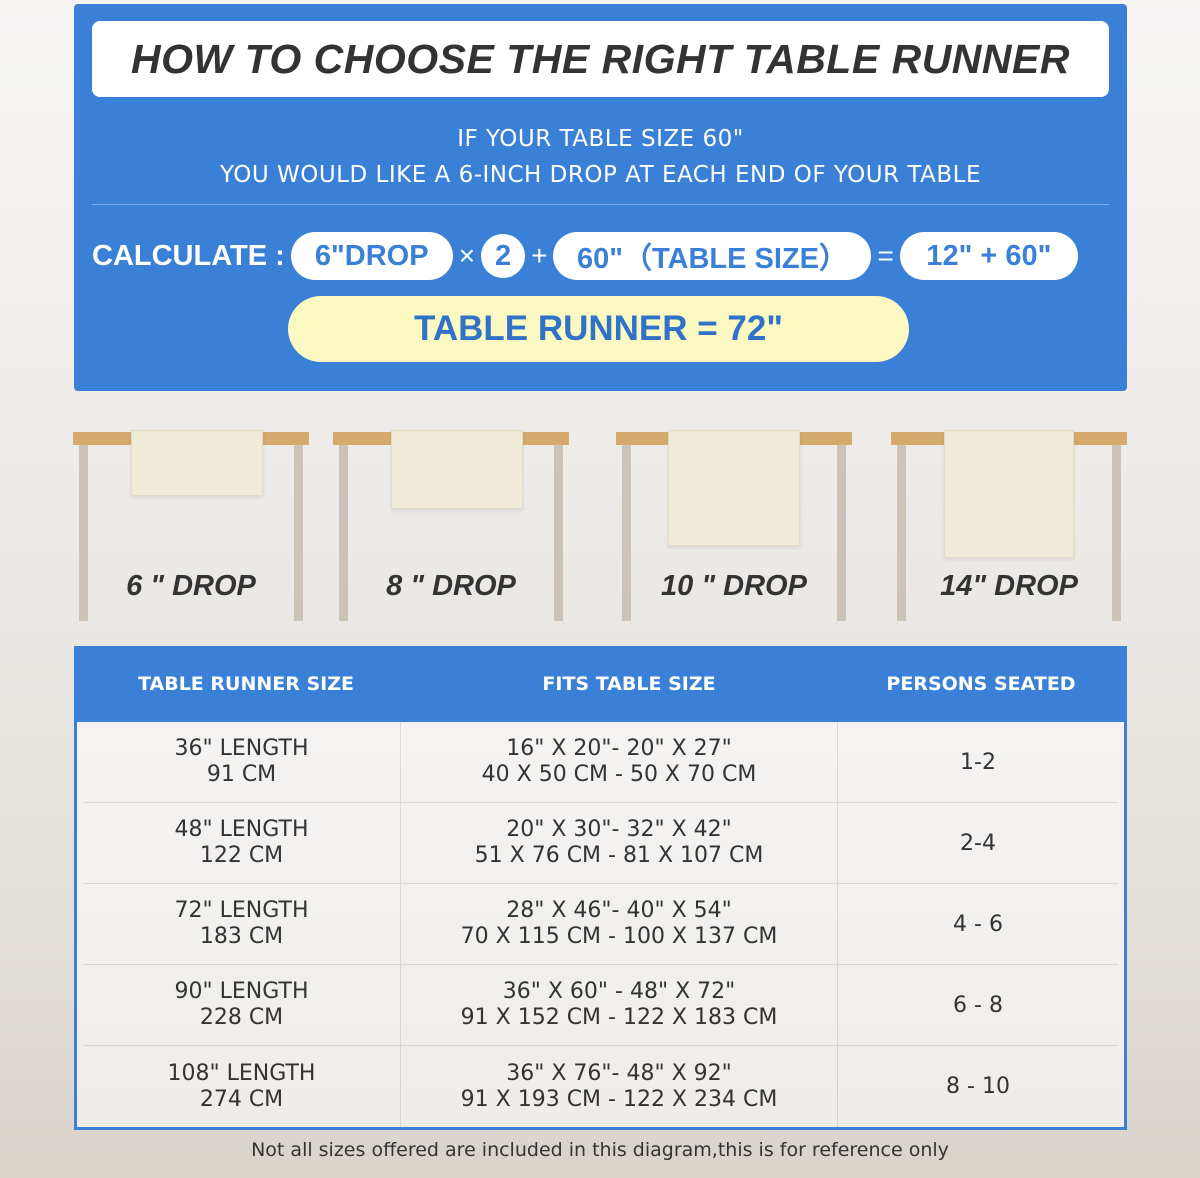 The image size is (1200, 1178). I want to click on sum-pill: 12" + 60", so click(988, 256).